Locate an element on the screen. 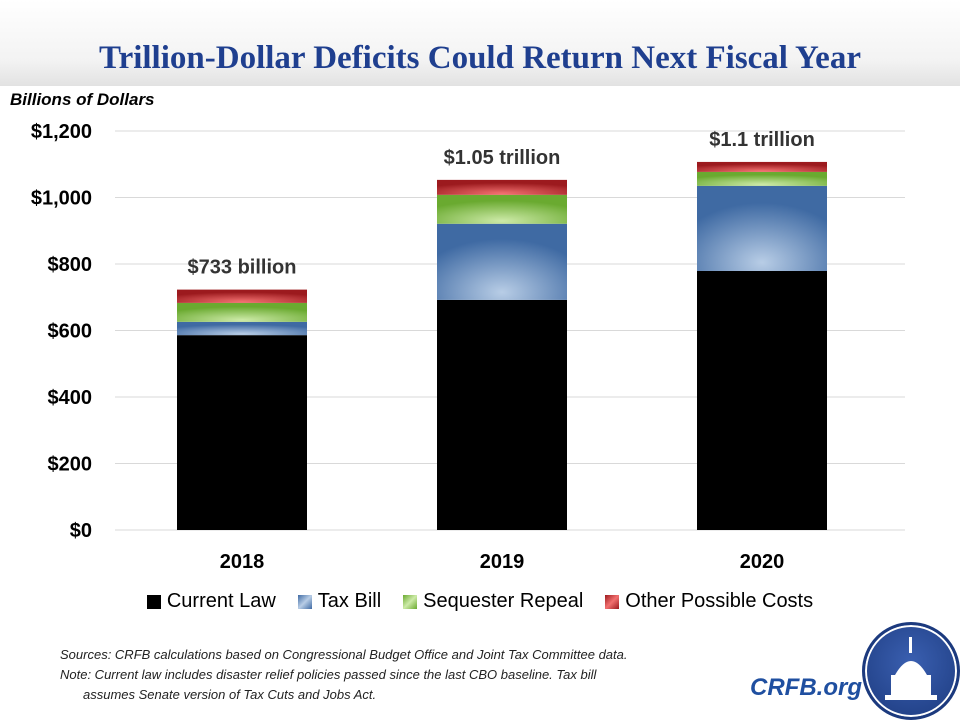 The image size is (960, 720). capitol-dome-icon is located at coordinates (911, 668).